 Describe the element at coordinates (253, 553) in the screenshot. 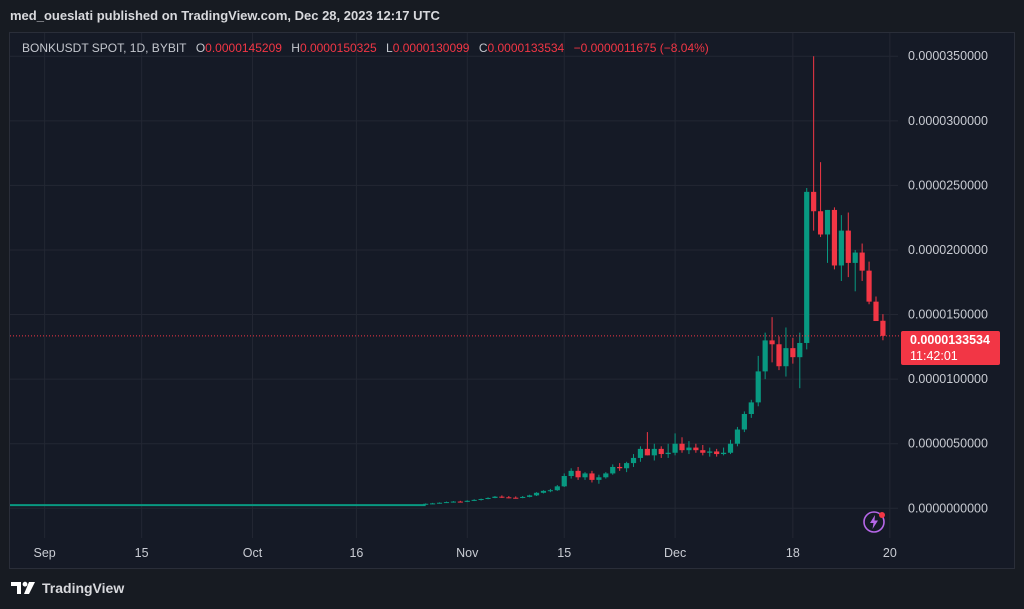

I see `x-tick-label: Oct` at that location.